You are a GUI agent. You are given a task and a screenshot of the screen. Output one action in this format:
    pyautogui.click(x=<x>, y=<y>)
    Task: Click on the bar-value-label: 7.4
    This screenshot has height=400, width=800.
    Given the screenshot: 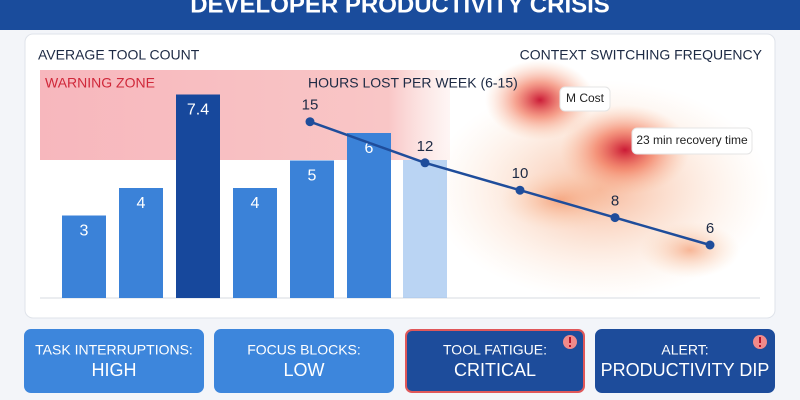 What is the action you would take?
    pyautogui.click(x=198, y=110)
    